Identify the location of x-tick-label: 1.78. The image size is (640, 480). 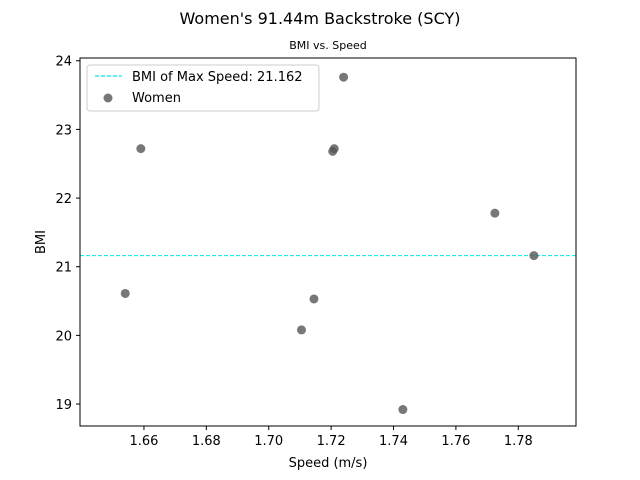
(518, 441).